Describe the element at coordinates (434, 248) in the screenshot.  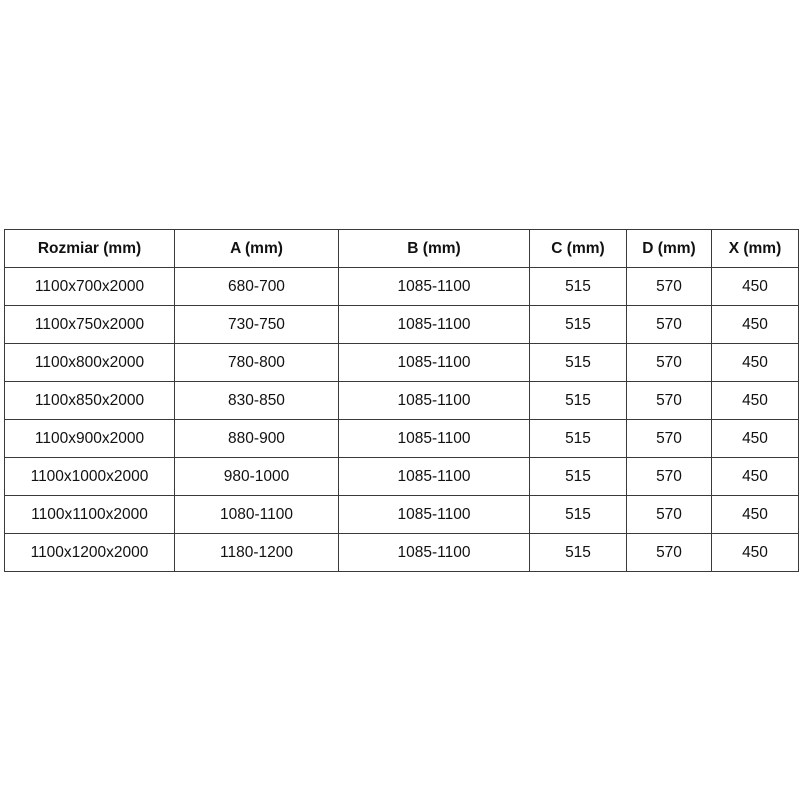
I see `column-header: B (mm)` at that location.